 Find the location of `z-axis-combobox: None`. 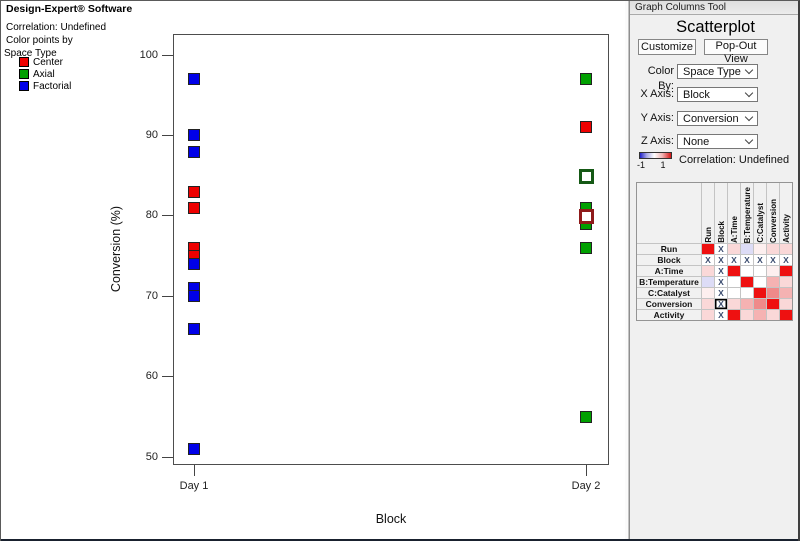

z-axis-combobox: None is located at coordinates (717, 141).